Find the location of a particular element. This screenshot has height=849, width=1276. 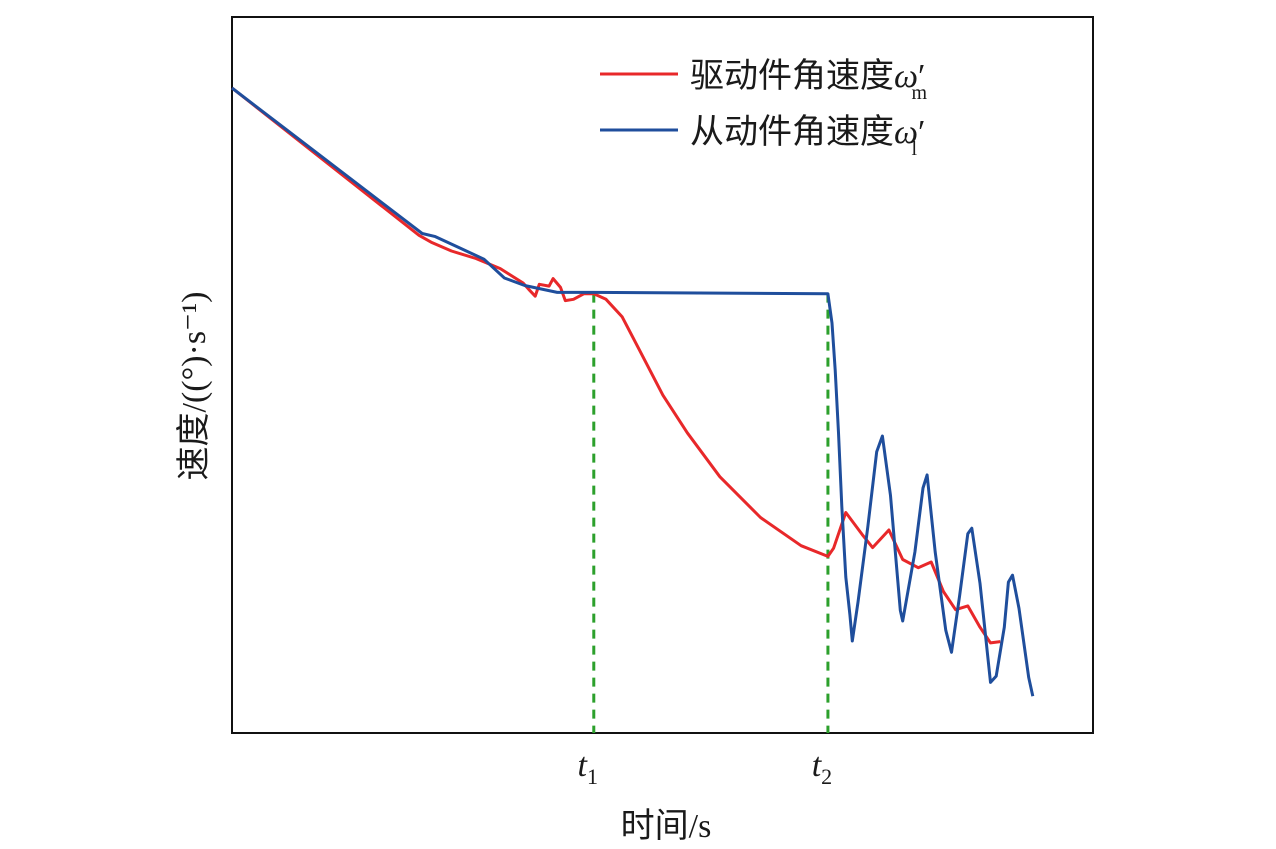

x-tick-label-2: t2 is located at coordinates (822, 768).